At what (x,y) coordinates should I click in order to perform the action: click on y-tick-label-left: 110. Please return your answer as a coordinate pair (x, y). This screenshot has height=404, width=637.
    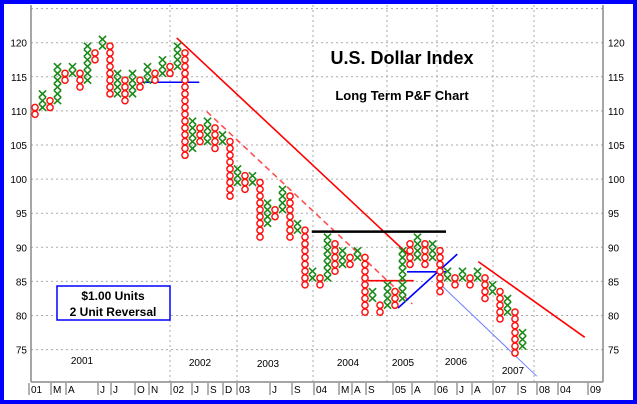
    Looking at the image, I should click on (19, 112).